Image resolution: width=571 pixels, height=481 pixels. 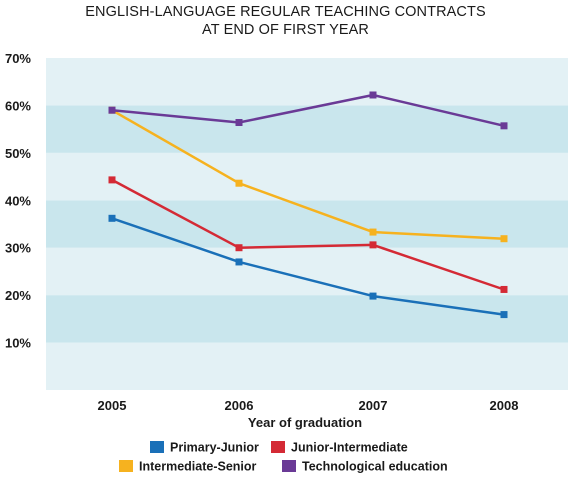 I want to click on y-tick-label: 20%, so click(x=18, y=295).